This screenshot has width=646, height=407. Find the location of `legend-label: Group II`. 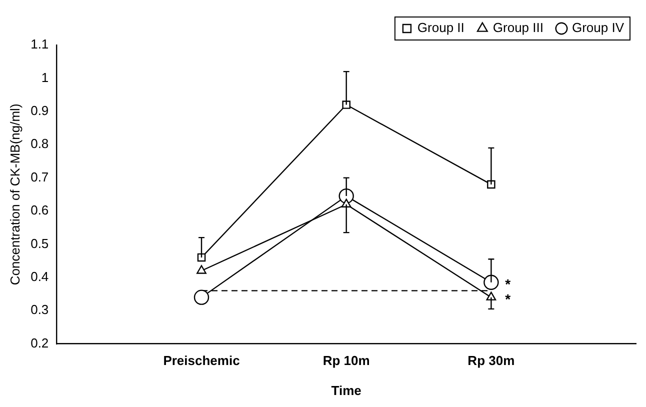

legend-label: Group II is located at coordinates (440, 28).